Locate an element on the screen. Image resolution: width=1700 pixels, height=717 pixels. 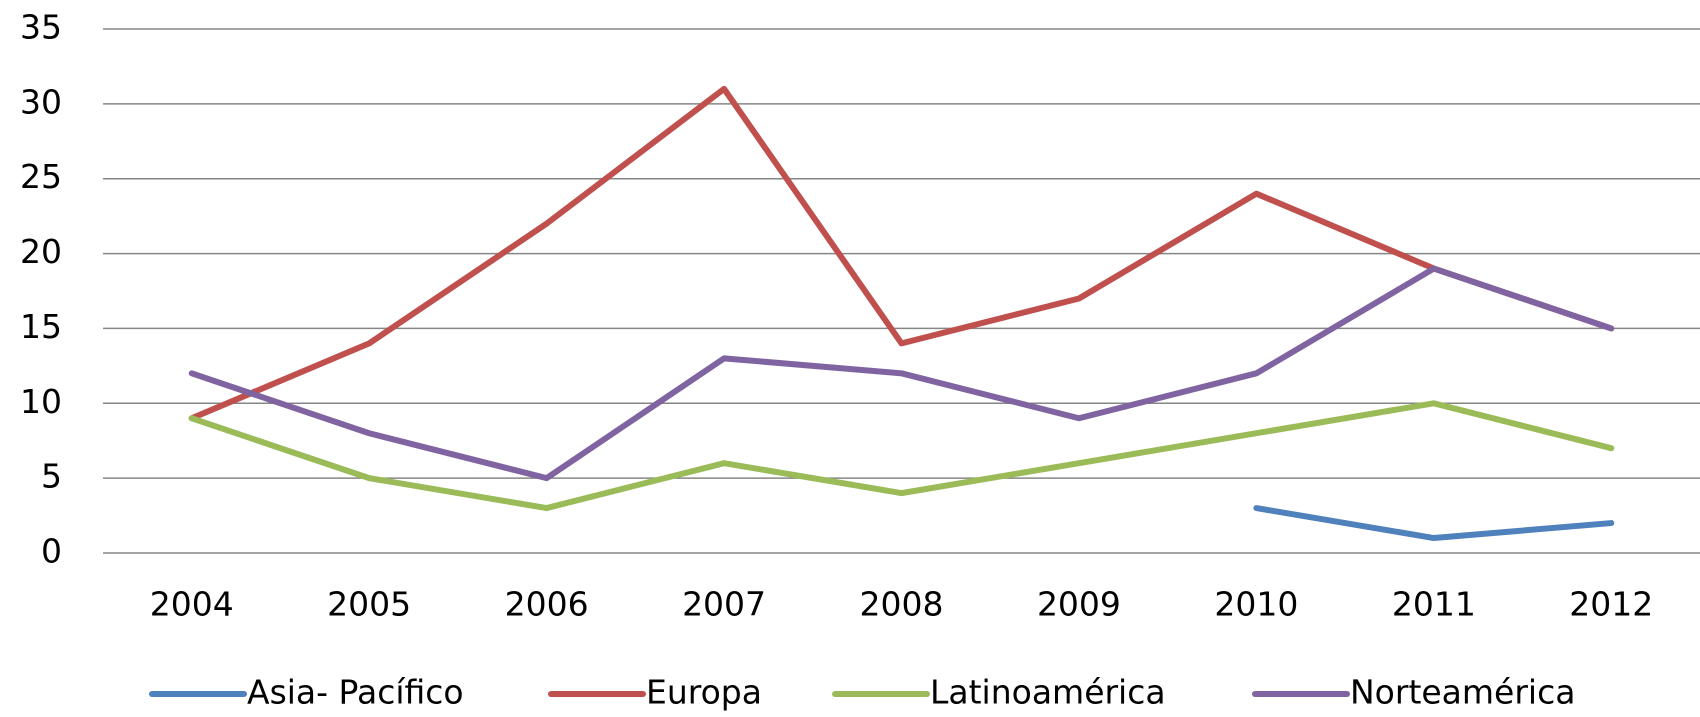
x-tick-label: 2006 is located at coordinates (547, 604).